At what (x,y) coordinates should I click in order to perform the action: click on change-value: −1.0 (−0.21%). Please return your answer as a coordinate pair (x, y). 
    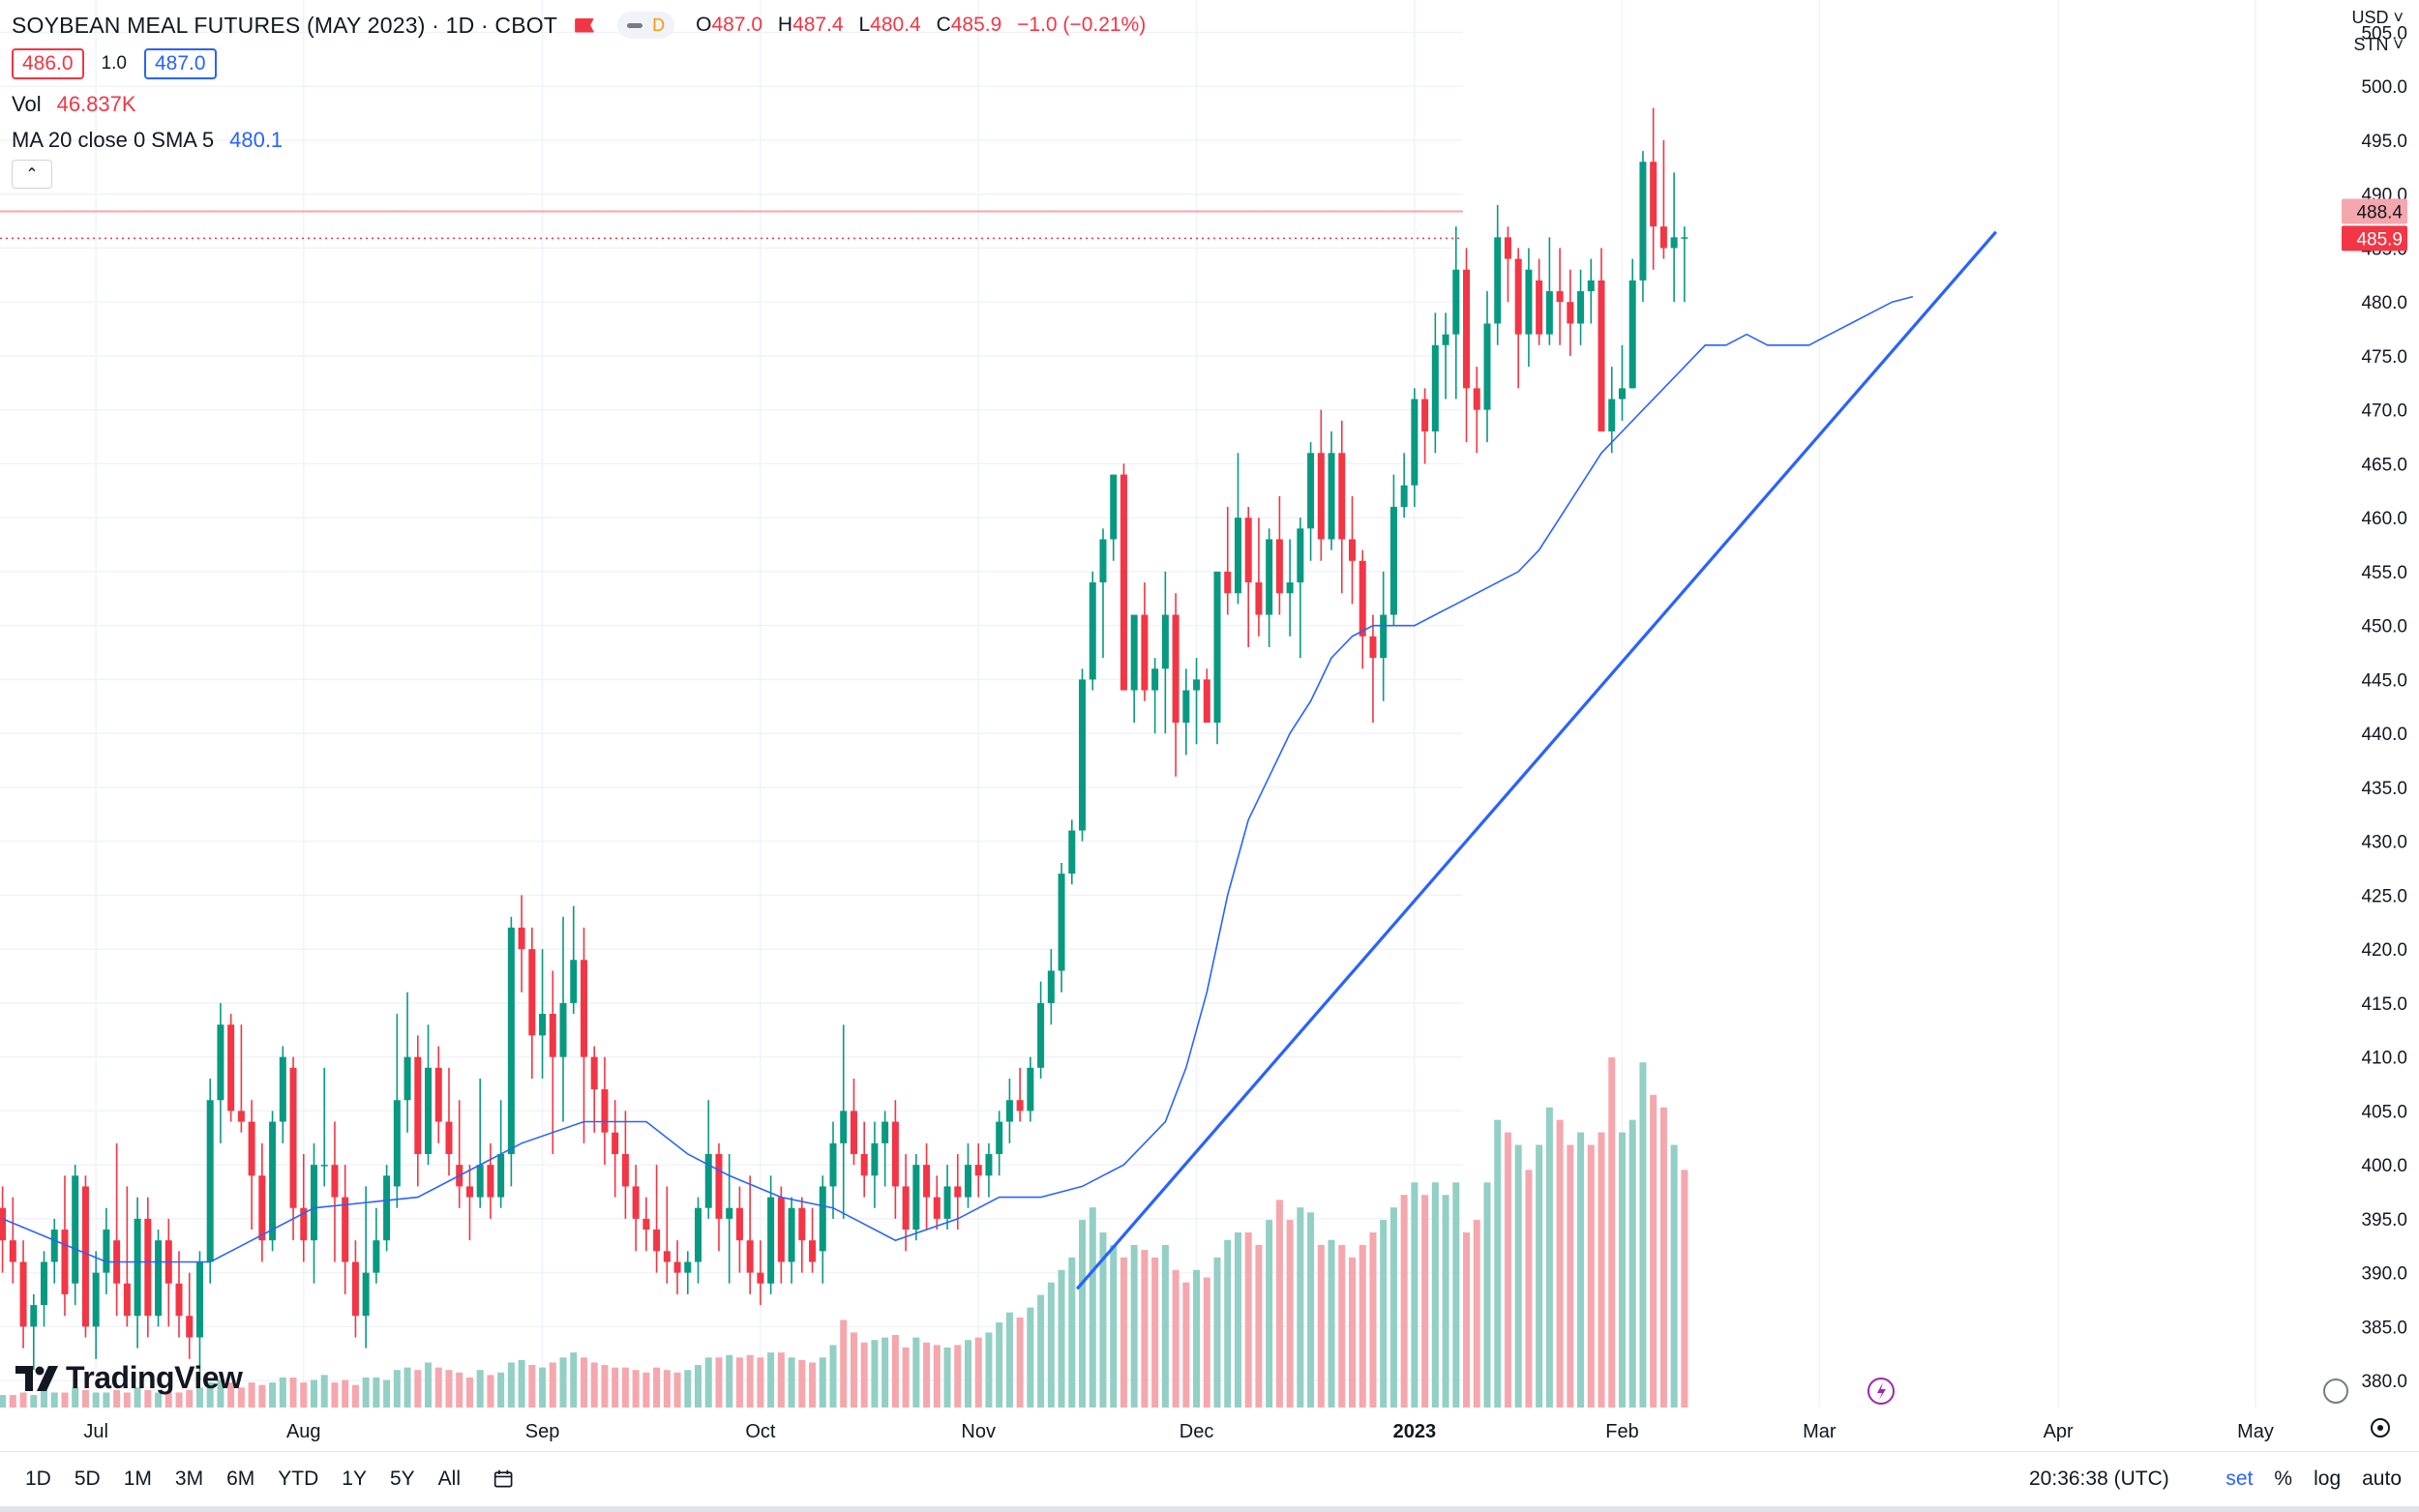
    Looking at the image, I should click on (1082, 25).